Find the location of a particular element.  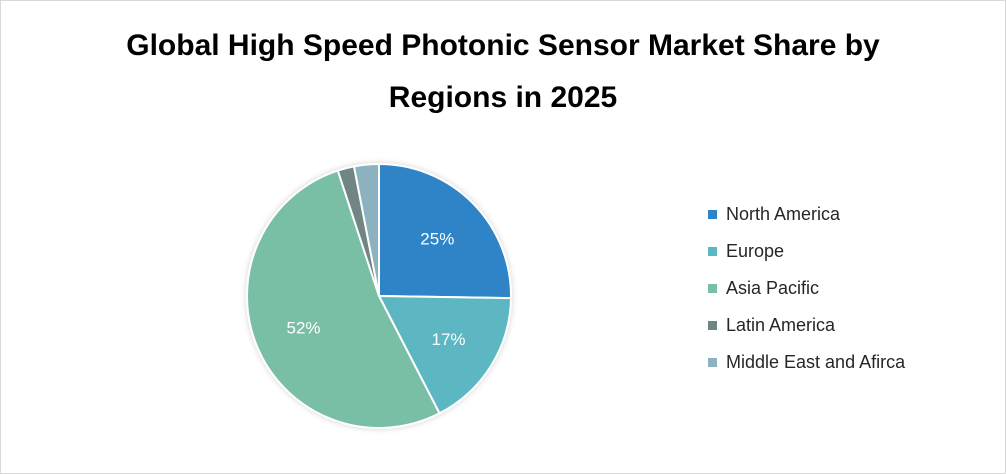

legend-item-north-america: North America is located at coordinates (853, 214).